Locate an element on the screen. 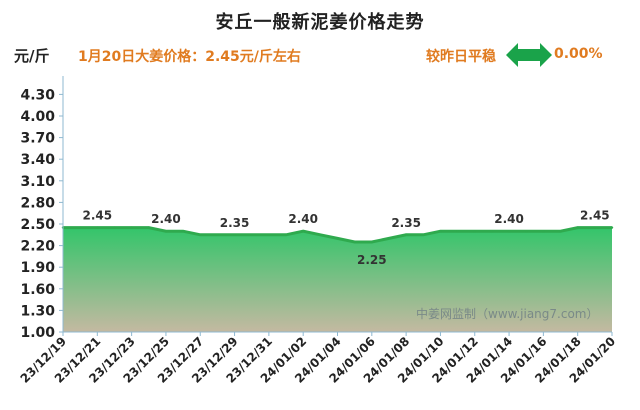 The width and height of the screenshot is (640, 410). y-tick-label: 2.80 is located at coordinates (37, 203).